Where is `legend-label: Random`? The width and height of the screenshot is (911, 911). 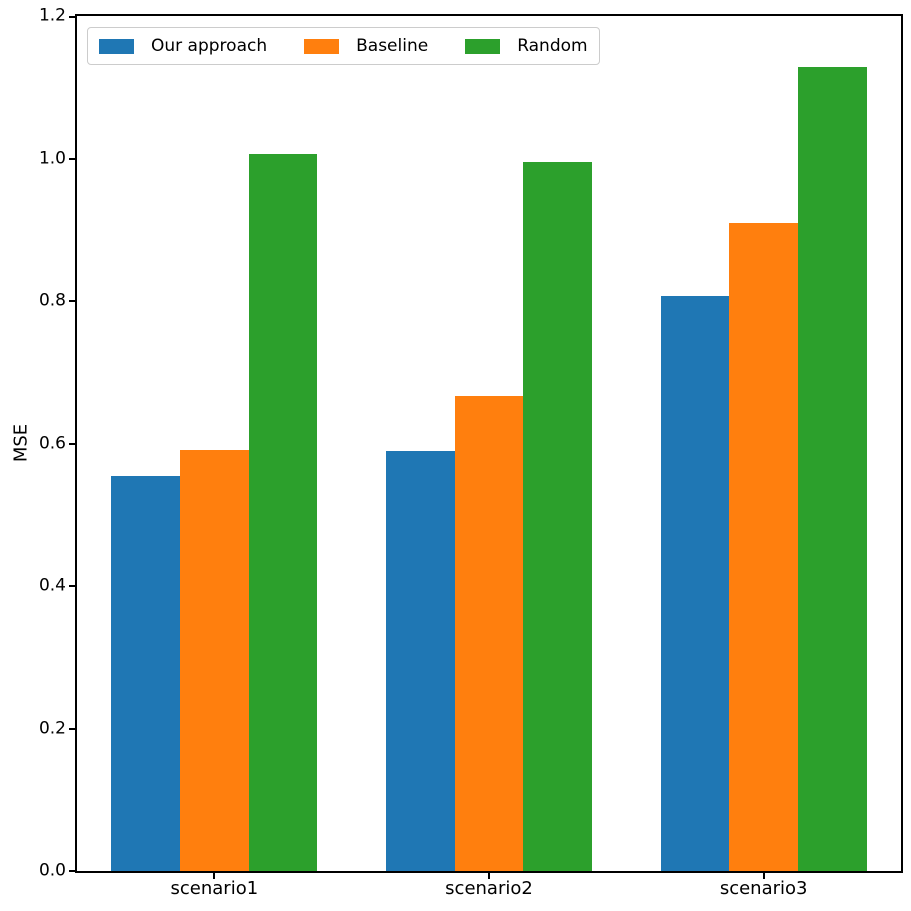
legend-label: Random is located at coordinates (552, 46).